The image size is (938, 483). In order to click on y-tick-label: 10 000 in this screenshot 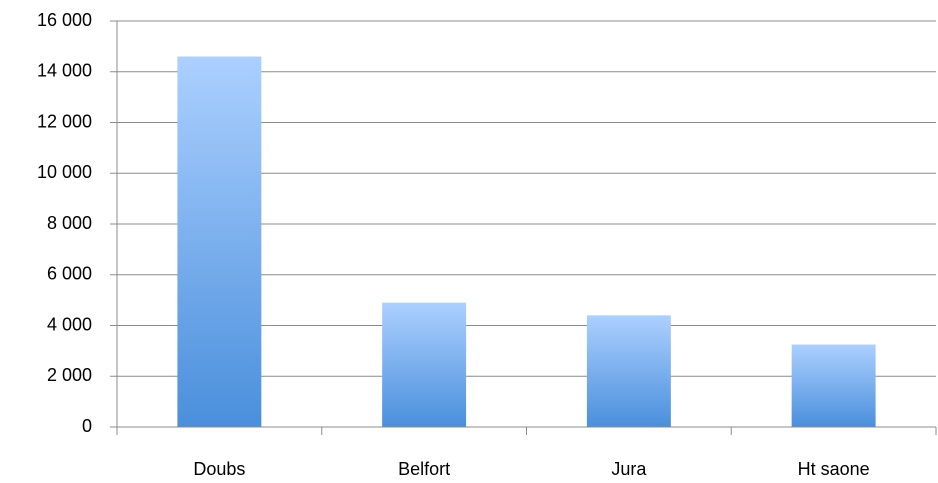, I will do `click(64, 172)`.